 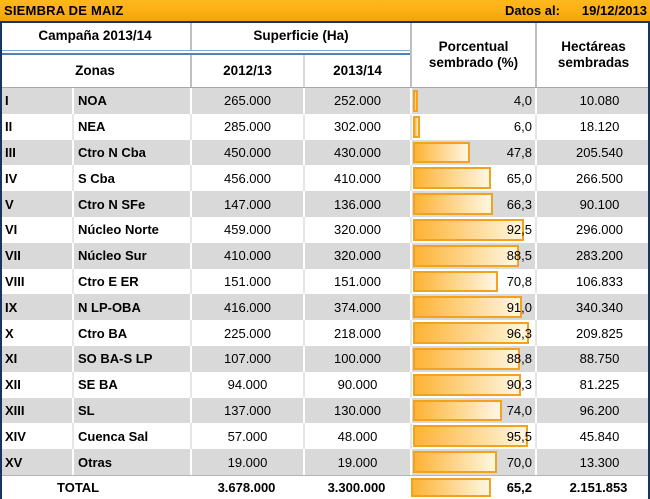 What do you see at coordinates (356, 307) in the screenshot?
I see `superficie-2013-14-cell: 374.000` at bounding box center [356, 307].